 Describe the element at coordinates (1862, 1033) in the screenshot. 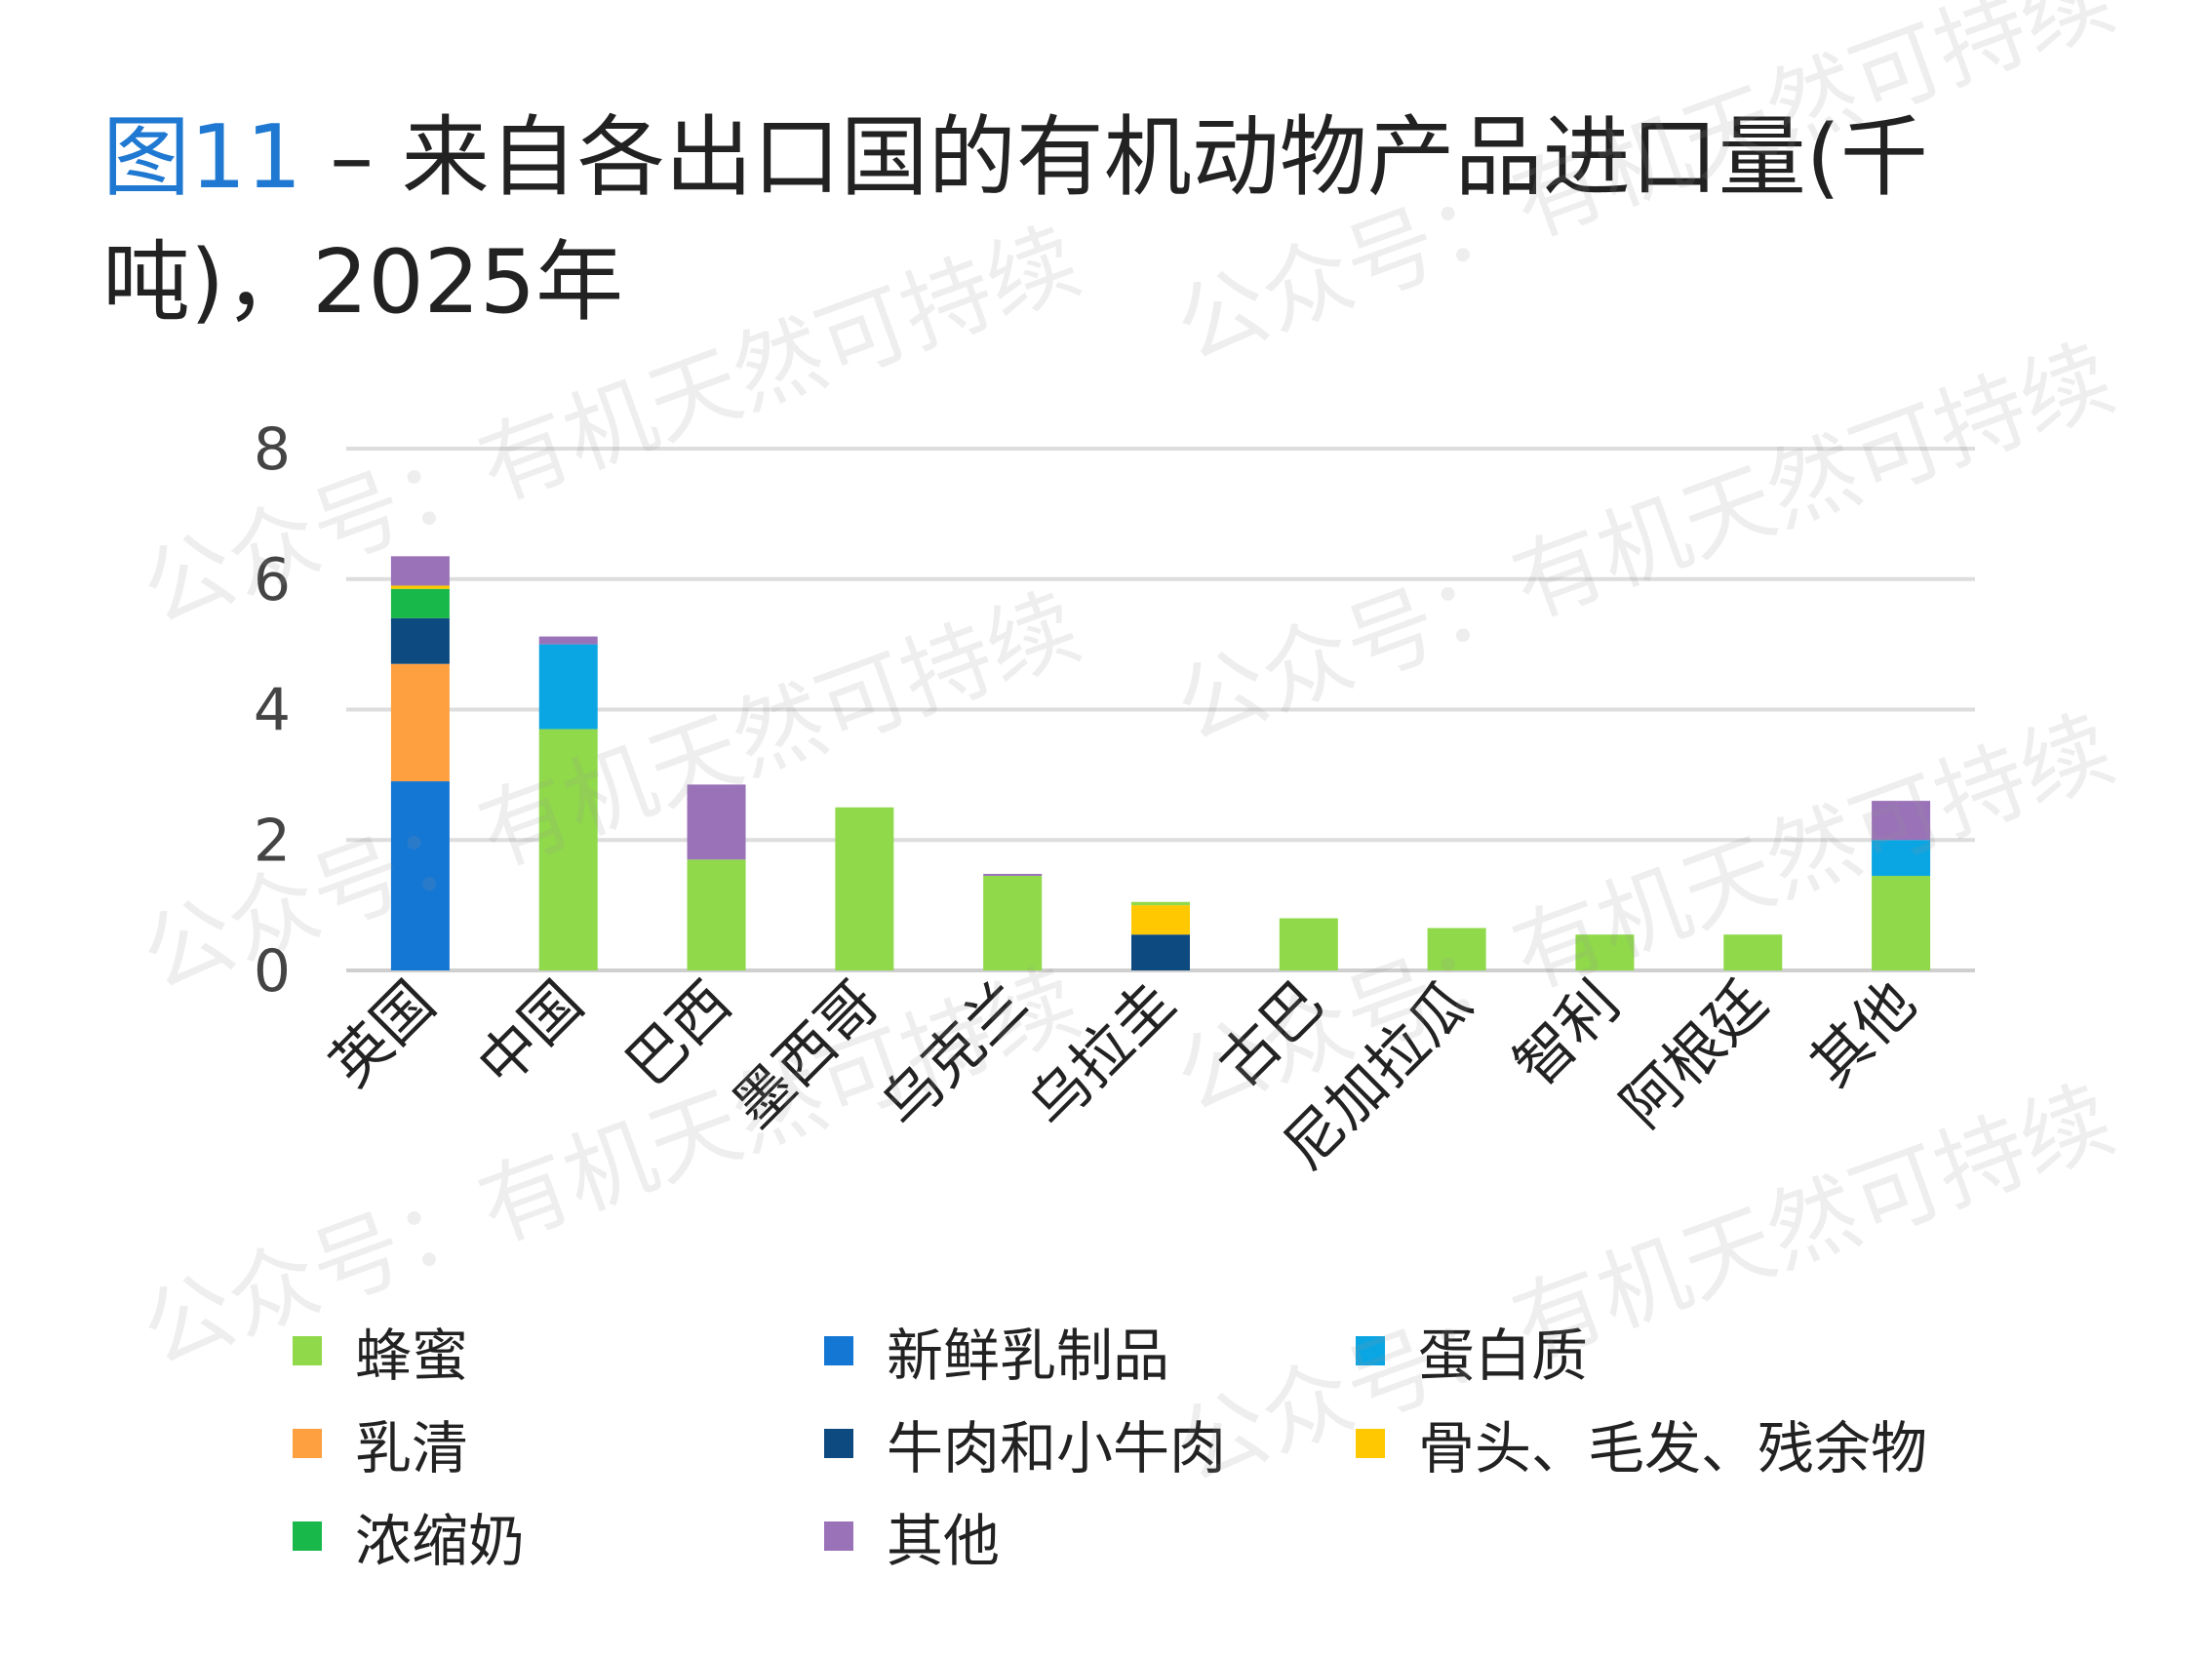

I see `category-label: 其他` at that location.